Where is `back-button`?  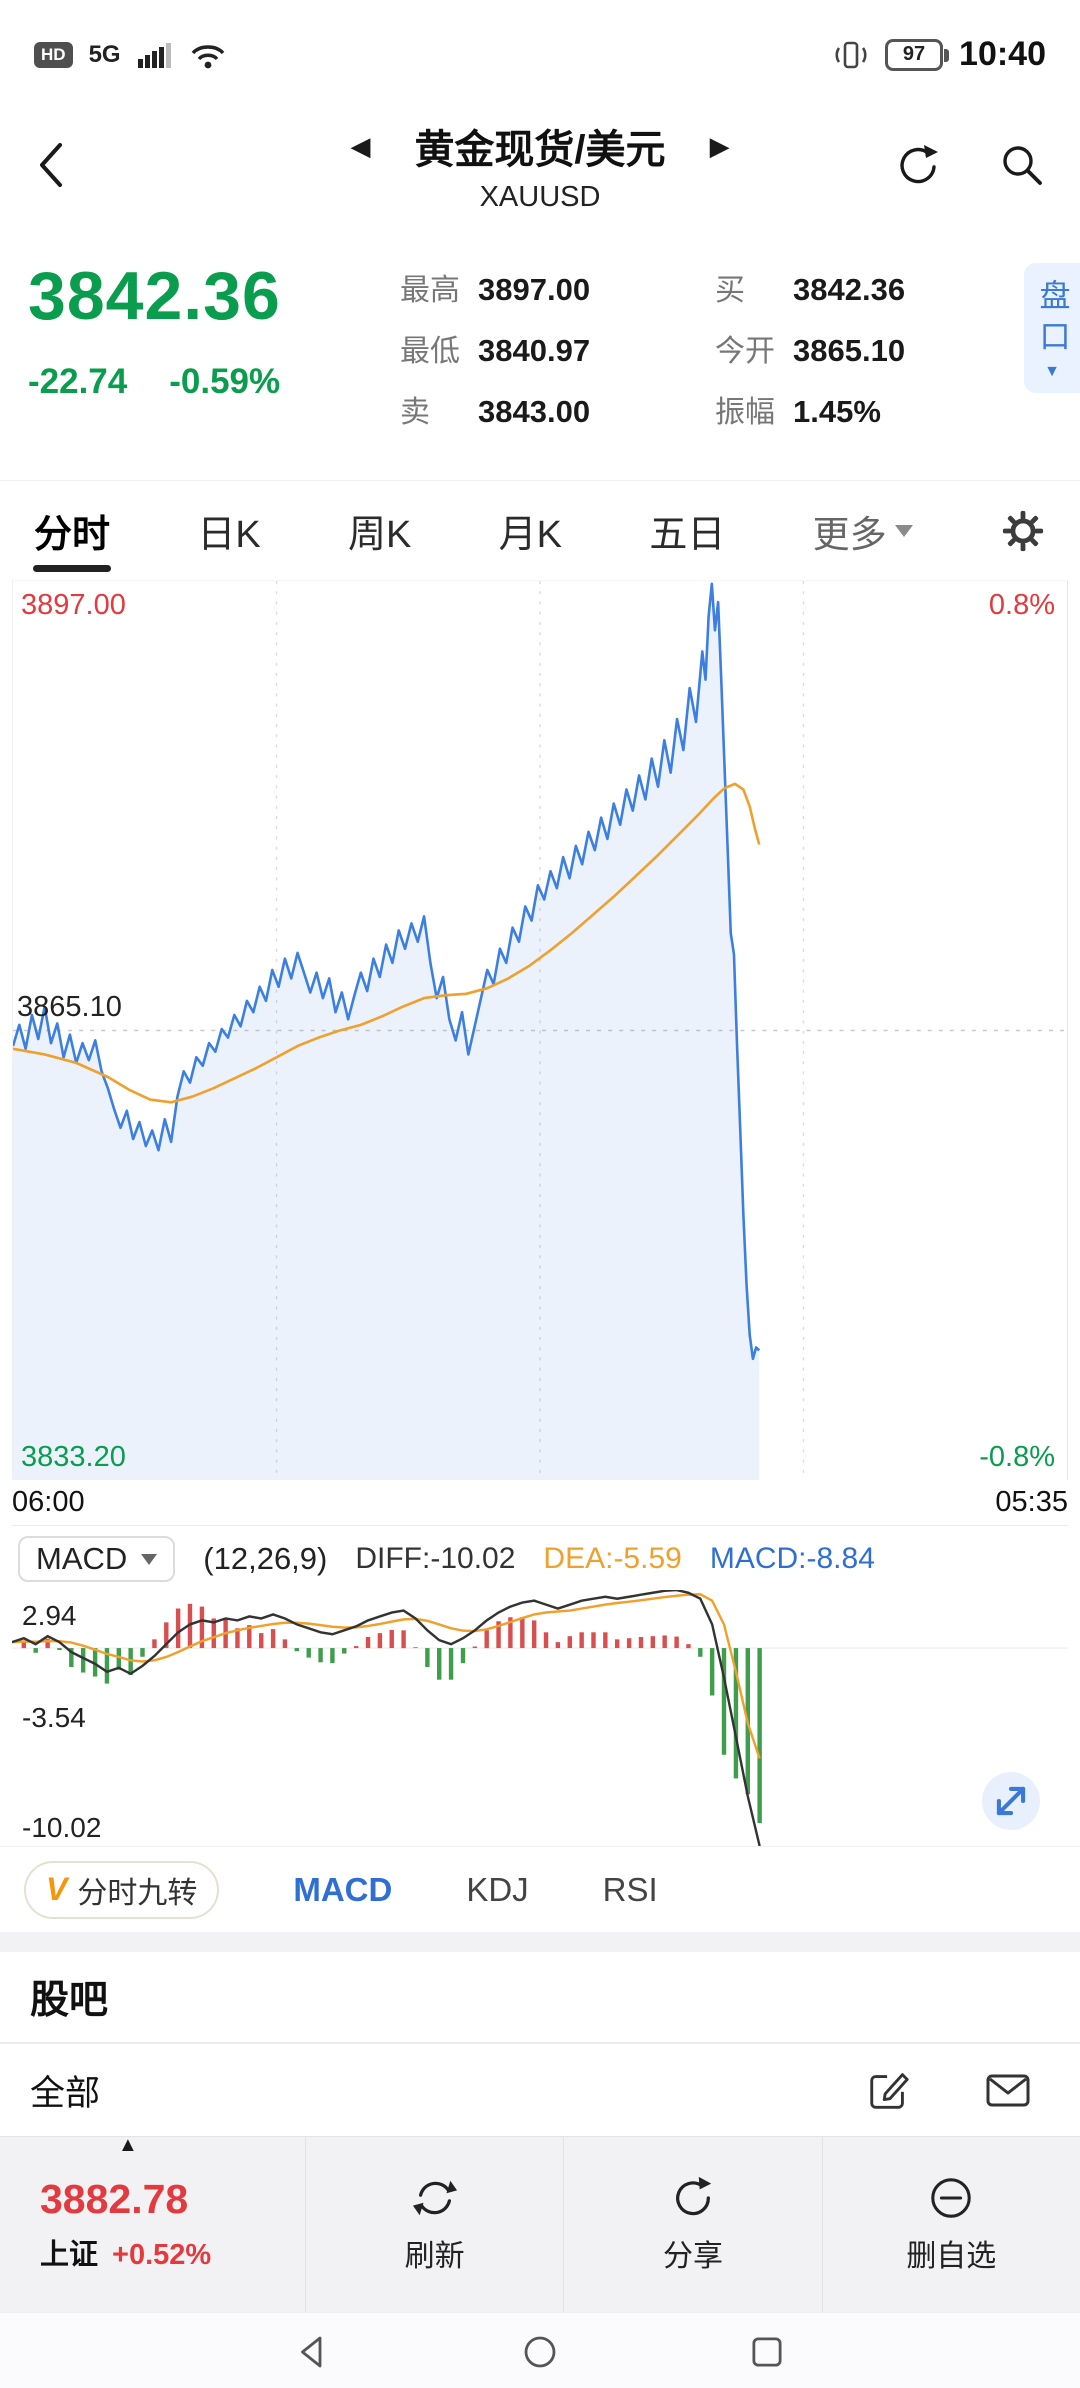 back-button is located at coordinates (64, 165).